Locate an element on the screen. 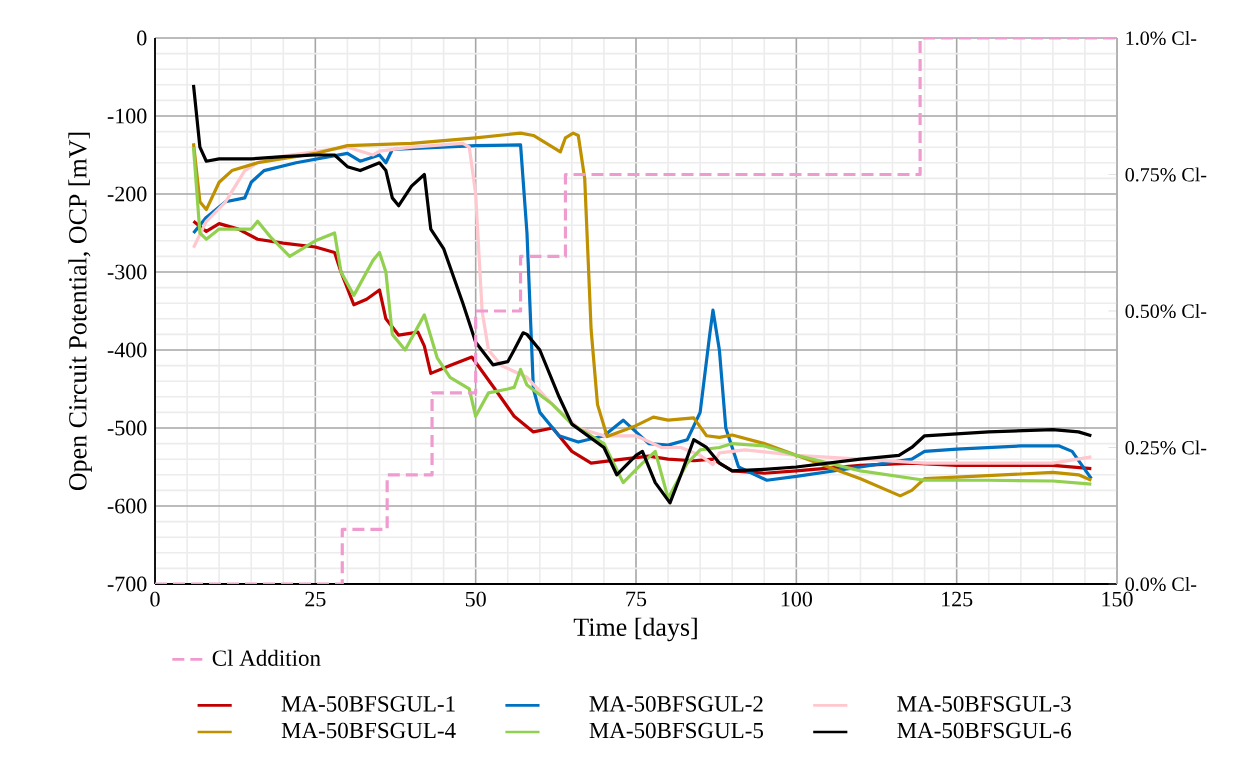 Image resolution: width=1259 pixels, height=759 pixels. legend-label: MA-50BFSGUL-3 is located at coordinates (984, 704).